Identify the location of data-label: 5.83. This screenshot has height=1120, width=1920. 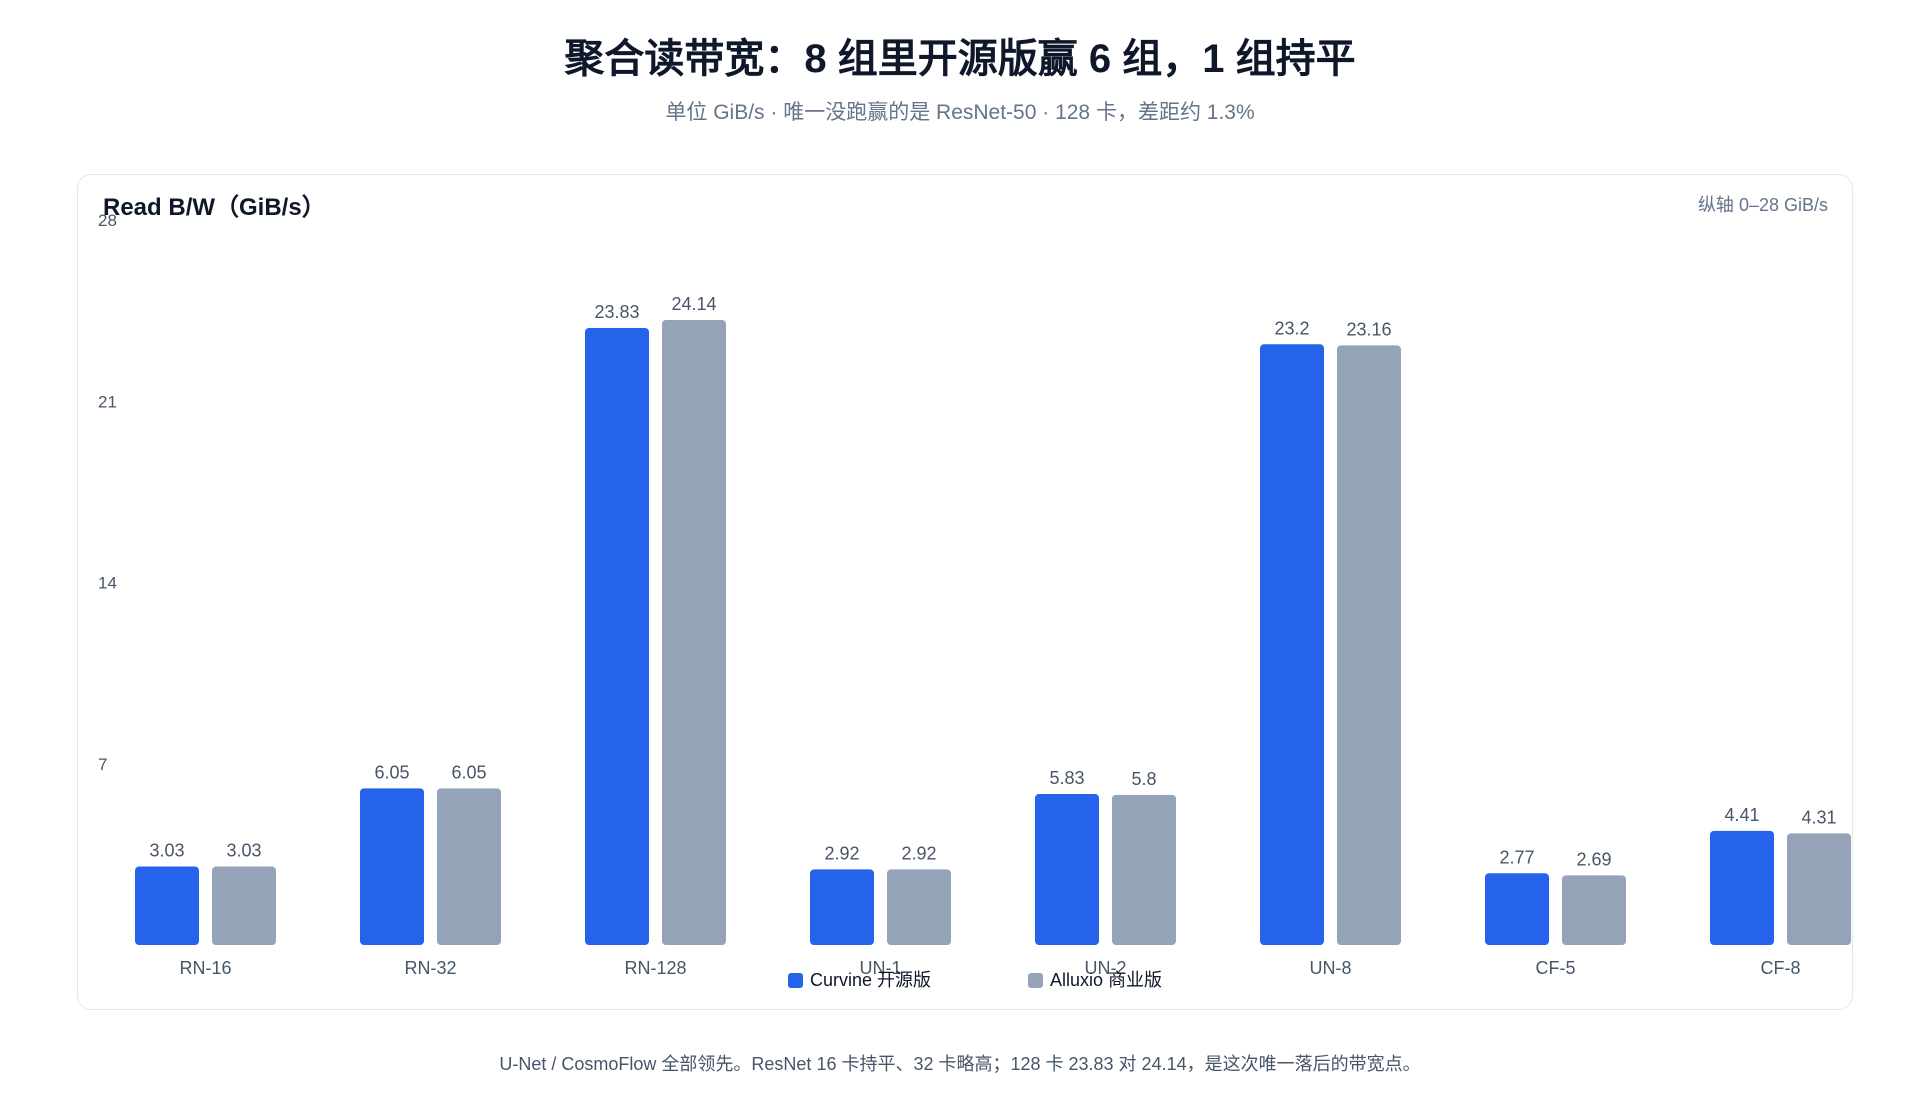
(1066, 778).